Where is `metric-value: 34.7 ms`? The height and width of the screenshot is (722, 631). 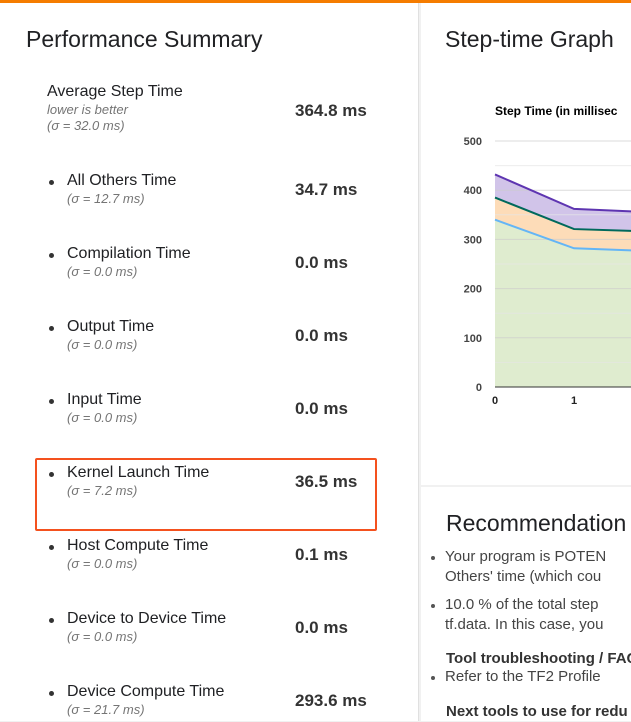 metric-value: 34.7 ms is located at coordinates (326, 189).